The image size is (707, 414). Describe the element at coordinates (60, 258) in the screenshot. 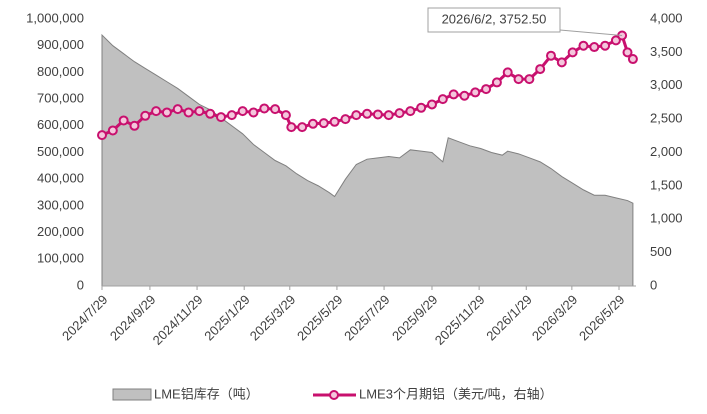

I see `y-tick-label: 100,000` at that location.